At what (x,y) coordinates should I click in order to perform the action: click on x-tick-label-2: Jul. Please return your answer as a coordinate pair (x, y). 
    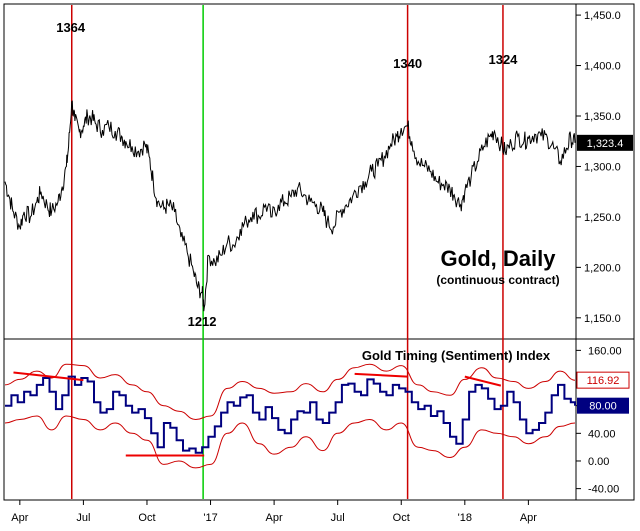
    Looking at the image, I should click on (83, 518).